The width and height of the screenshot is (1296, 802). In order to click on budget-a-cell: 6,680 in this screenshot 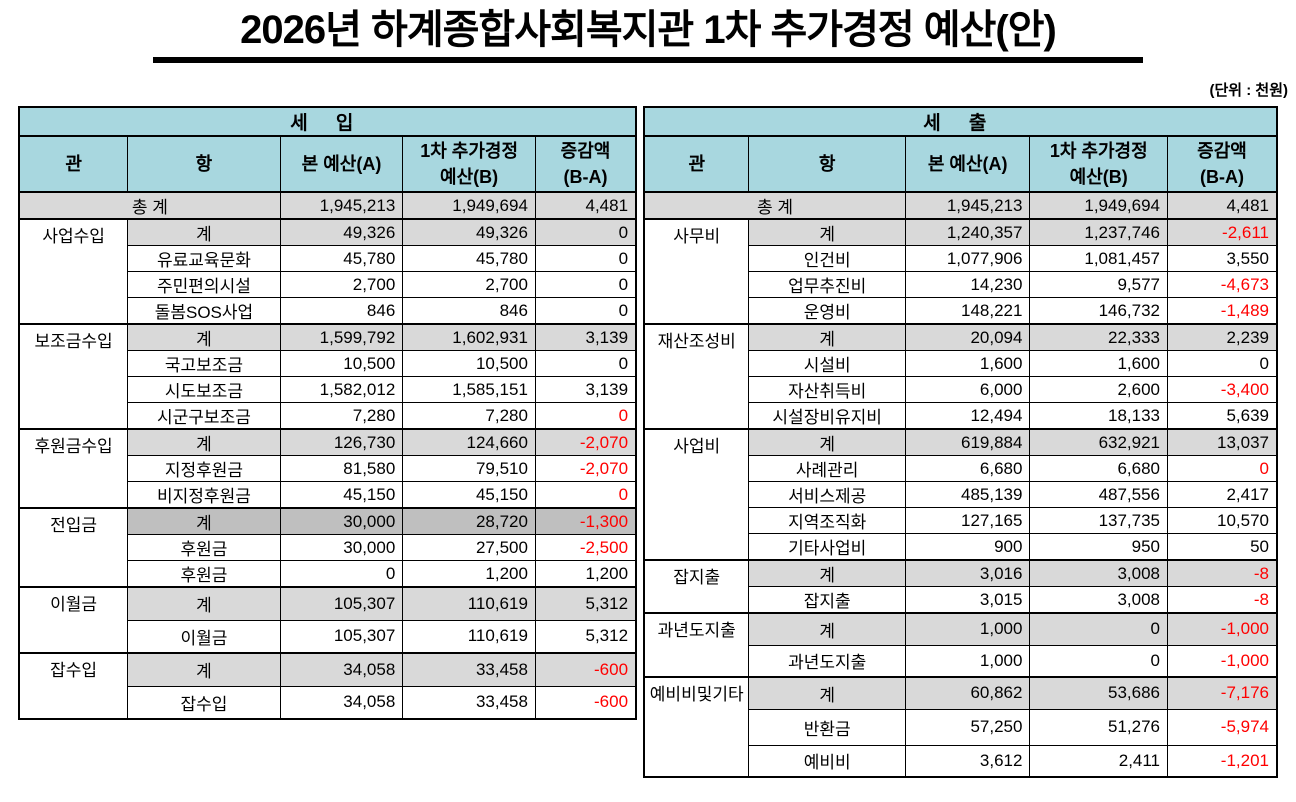, I will do `click(967, 468)`.